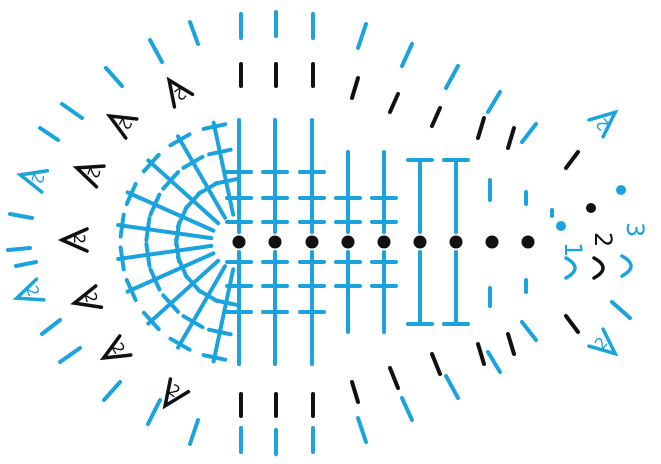  What do you see at coordinates (573, 249) in the screenshot?
I see `round-1-label: 1` at bounding box center [573, 249].